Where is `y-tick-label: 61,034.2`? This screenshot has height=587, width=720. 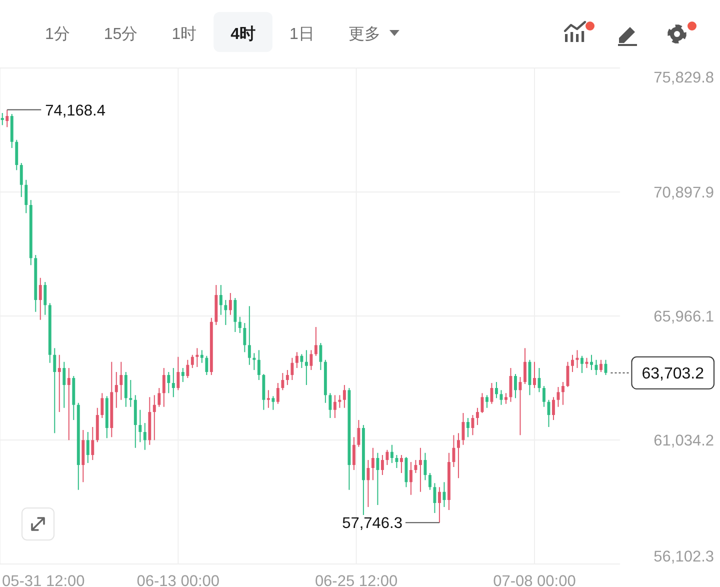
y-tick-label: 61,034.2 is located at coordinates (684, 441).